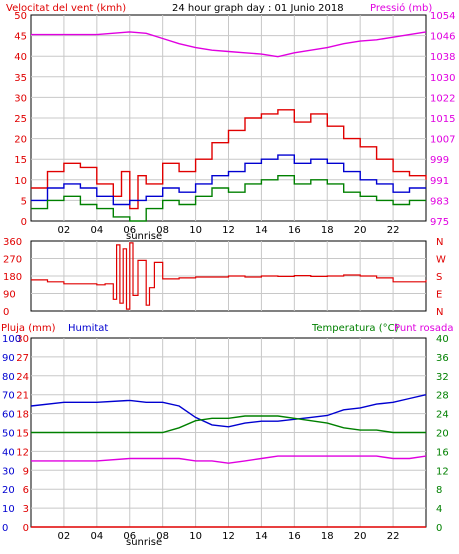 This screenshot has height=554, width=459. What do you see at coordinates (8, 509) in the screenshot?
I see `humidity-tick-label: 10` at bounding box center [8, 509].